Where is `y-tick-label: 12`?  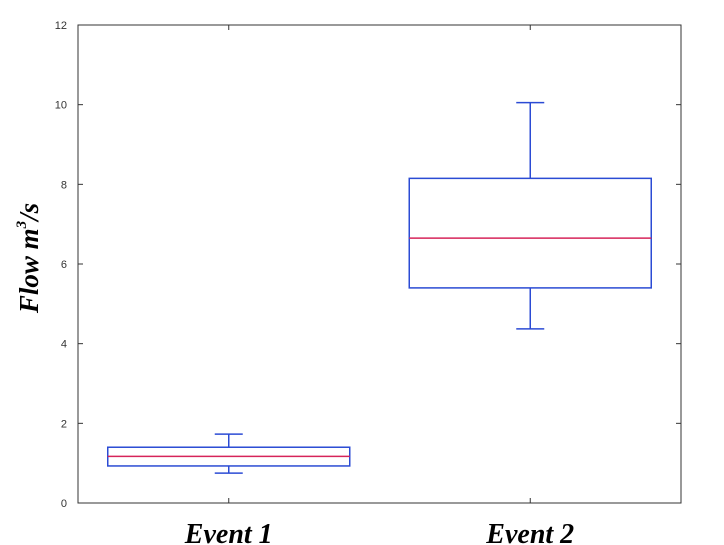
y-tick-label: 12 is located at coordinates (61, 26).